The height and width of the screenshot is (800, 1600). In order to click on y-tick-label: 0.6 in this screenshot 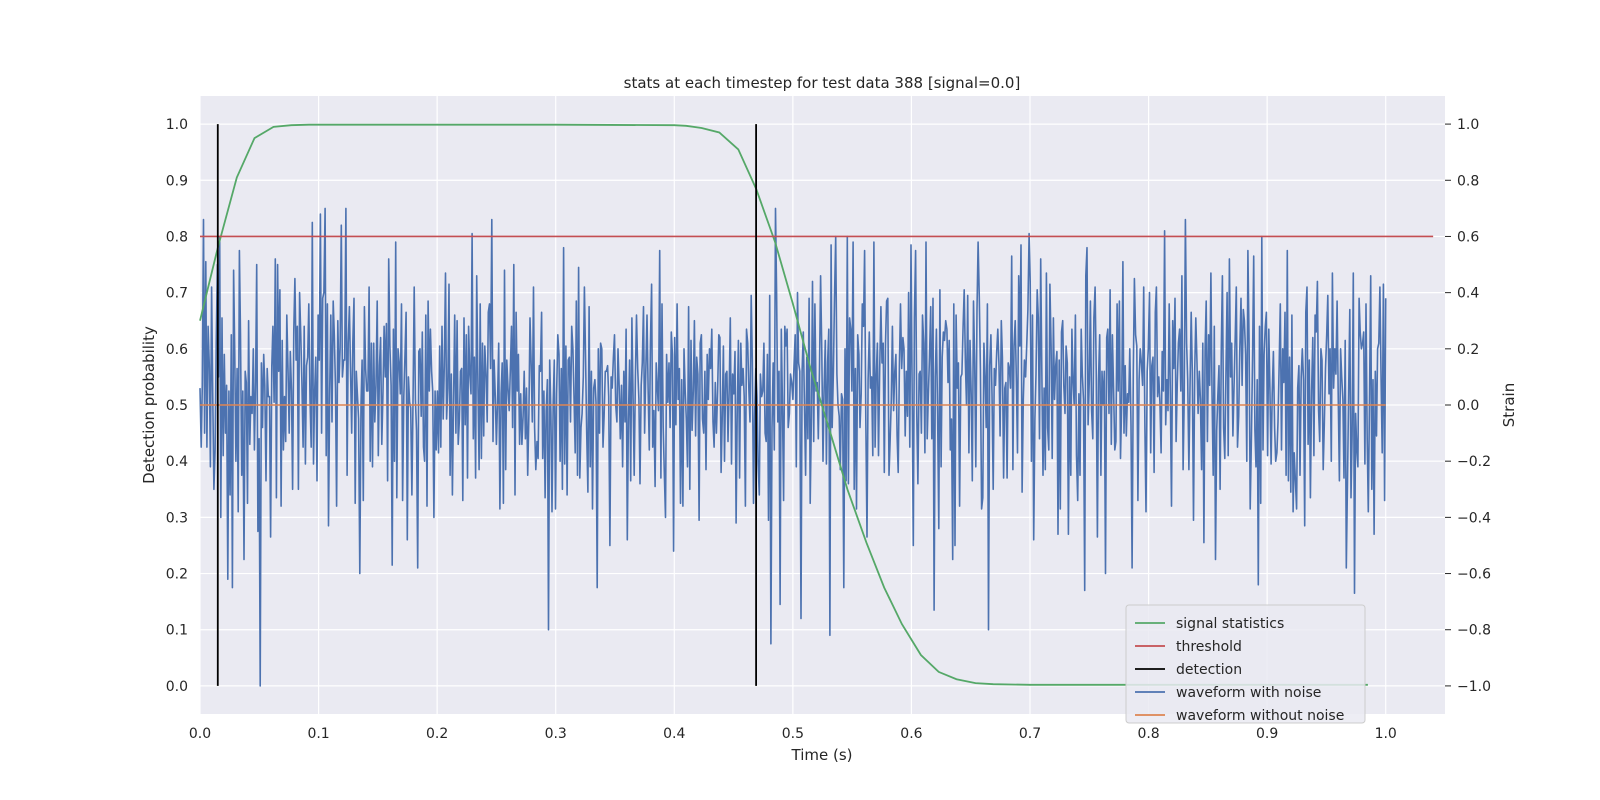, I will do `click(177, 350)`.